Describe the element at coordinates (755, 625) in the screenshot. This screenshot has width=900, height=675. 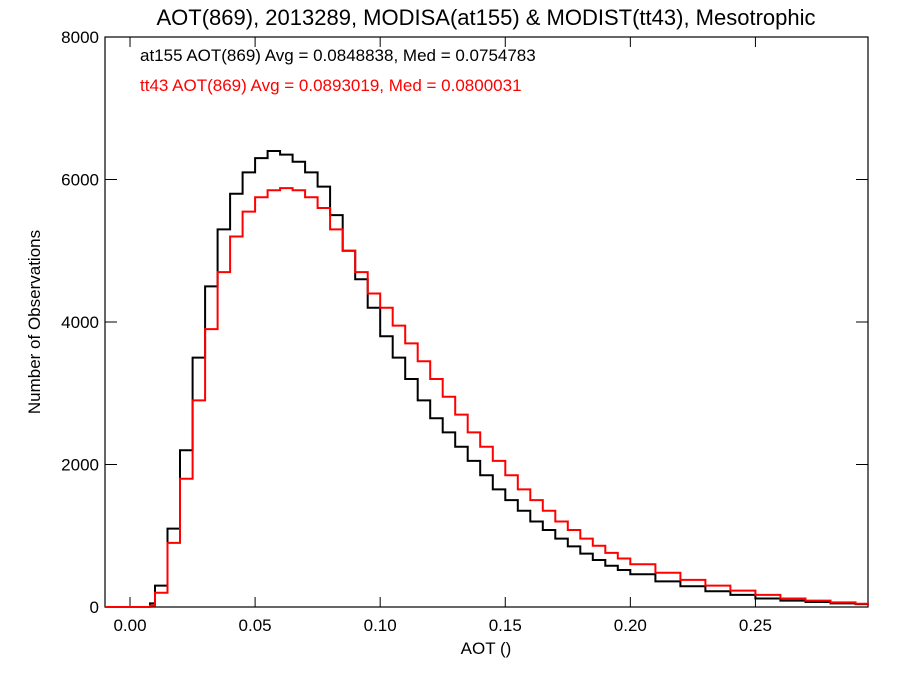
I see `x-tick-label: 0.25` at that location.